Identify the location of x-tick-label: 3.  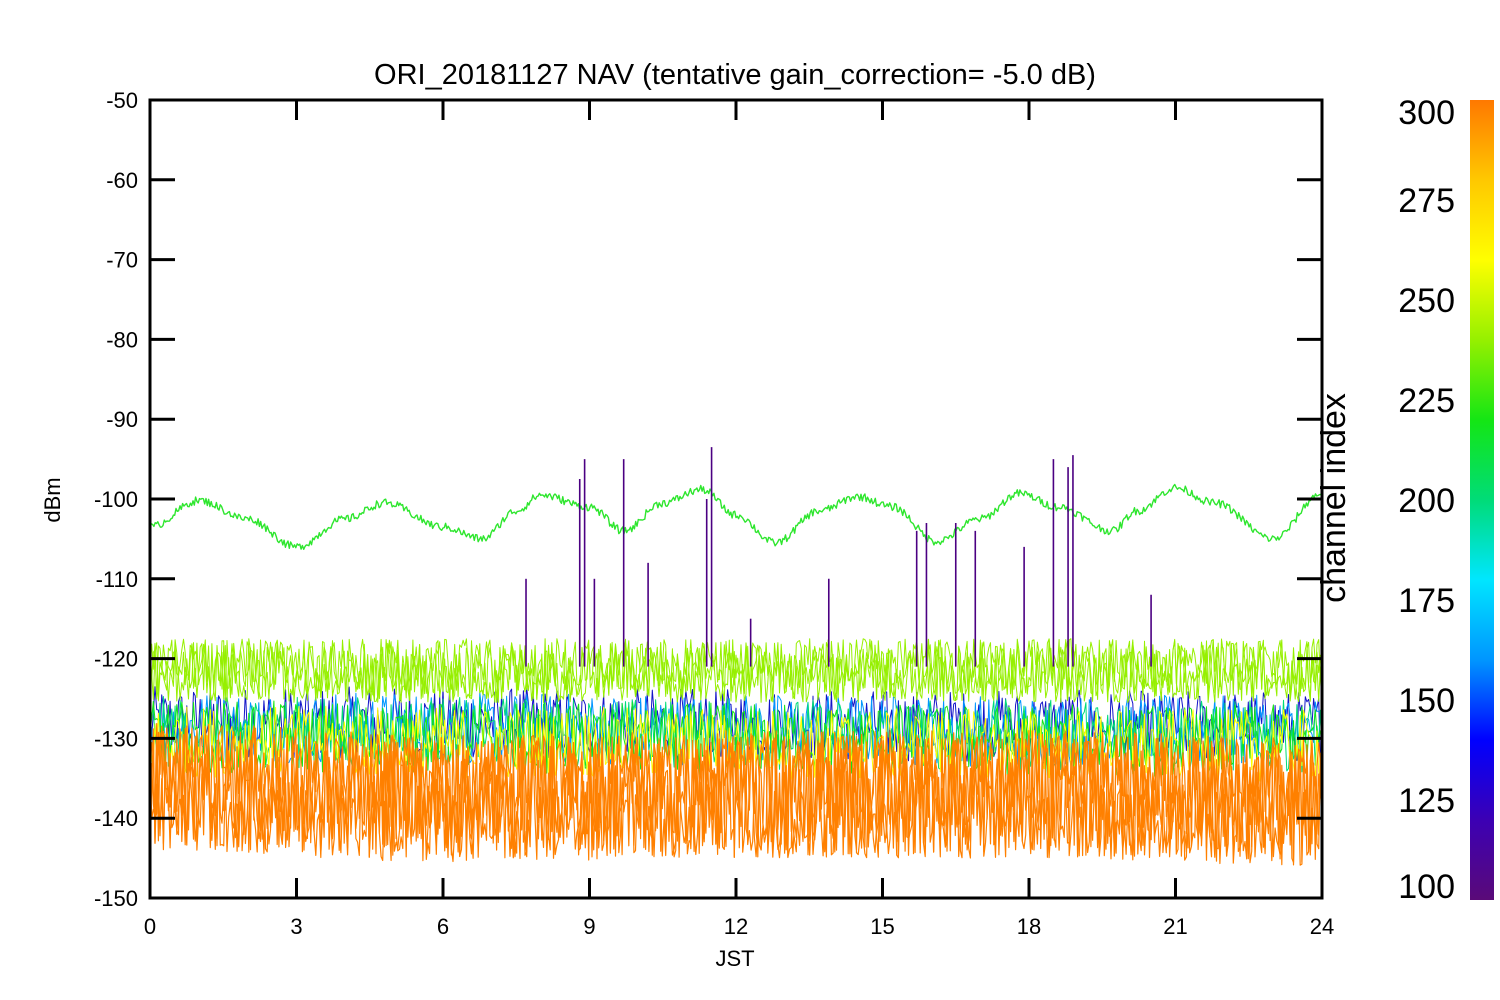
(296, 926).